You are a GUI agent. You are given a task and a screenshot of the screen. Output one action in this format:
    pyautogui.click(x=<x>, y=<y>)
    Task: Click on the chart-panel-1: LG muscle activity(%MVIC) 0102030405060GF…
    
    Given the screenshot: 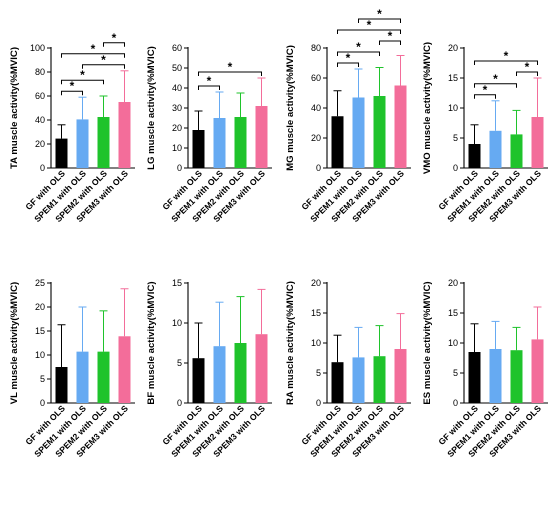 What is the action you would take?
    pyautogui.click(x=209, y=133)
    